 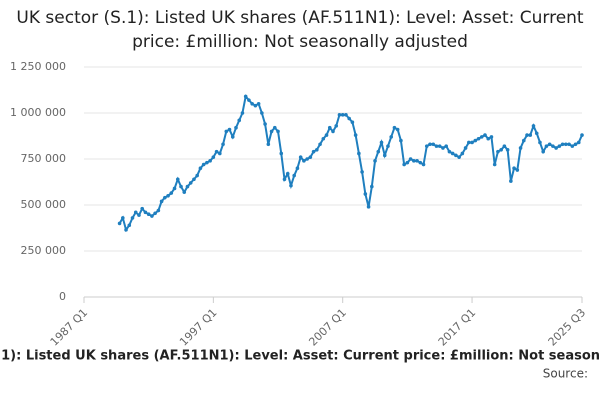 I want to click on x-tick-label: 2017 Q1, so click(x=457, y=327).